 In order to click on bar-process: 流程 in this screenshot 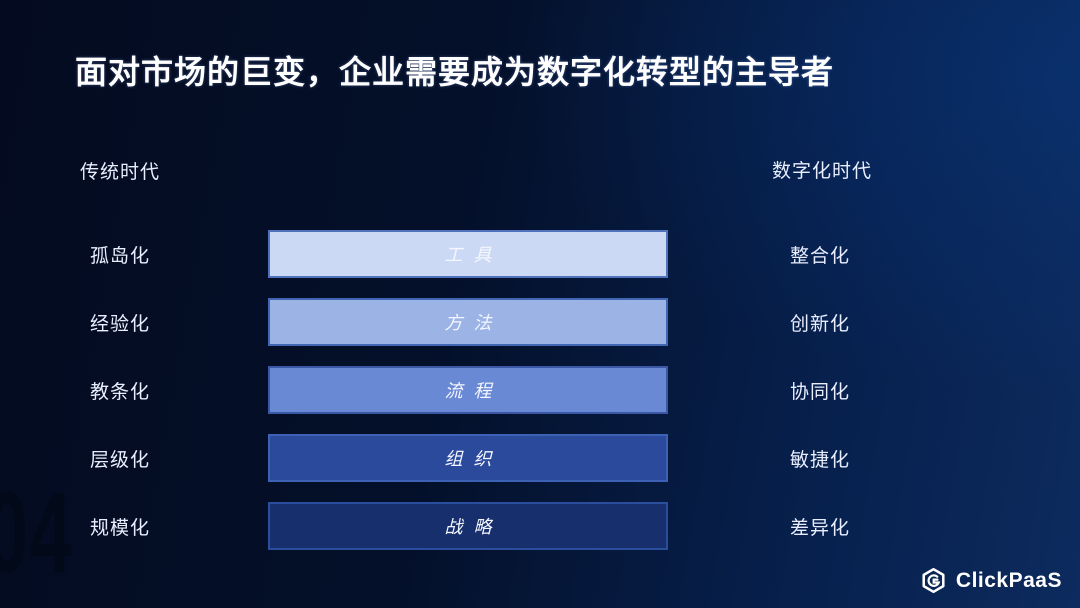, I will do `click(468, 390)`.